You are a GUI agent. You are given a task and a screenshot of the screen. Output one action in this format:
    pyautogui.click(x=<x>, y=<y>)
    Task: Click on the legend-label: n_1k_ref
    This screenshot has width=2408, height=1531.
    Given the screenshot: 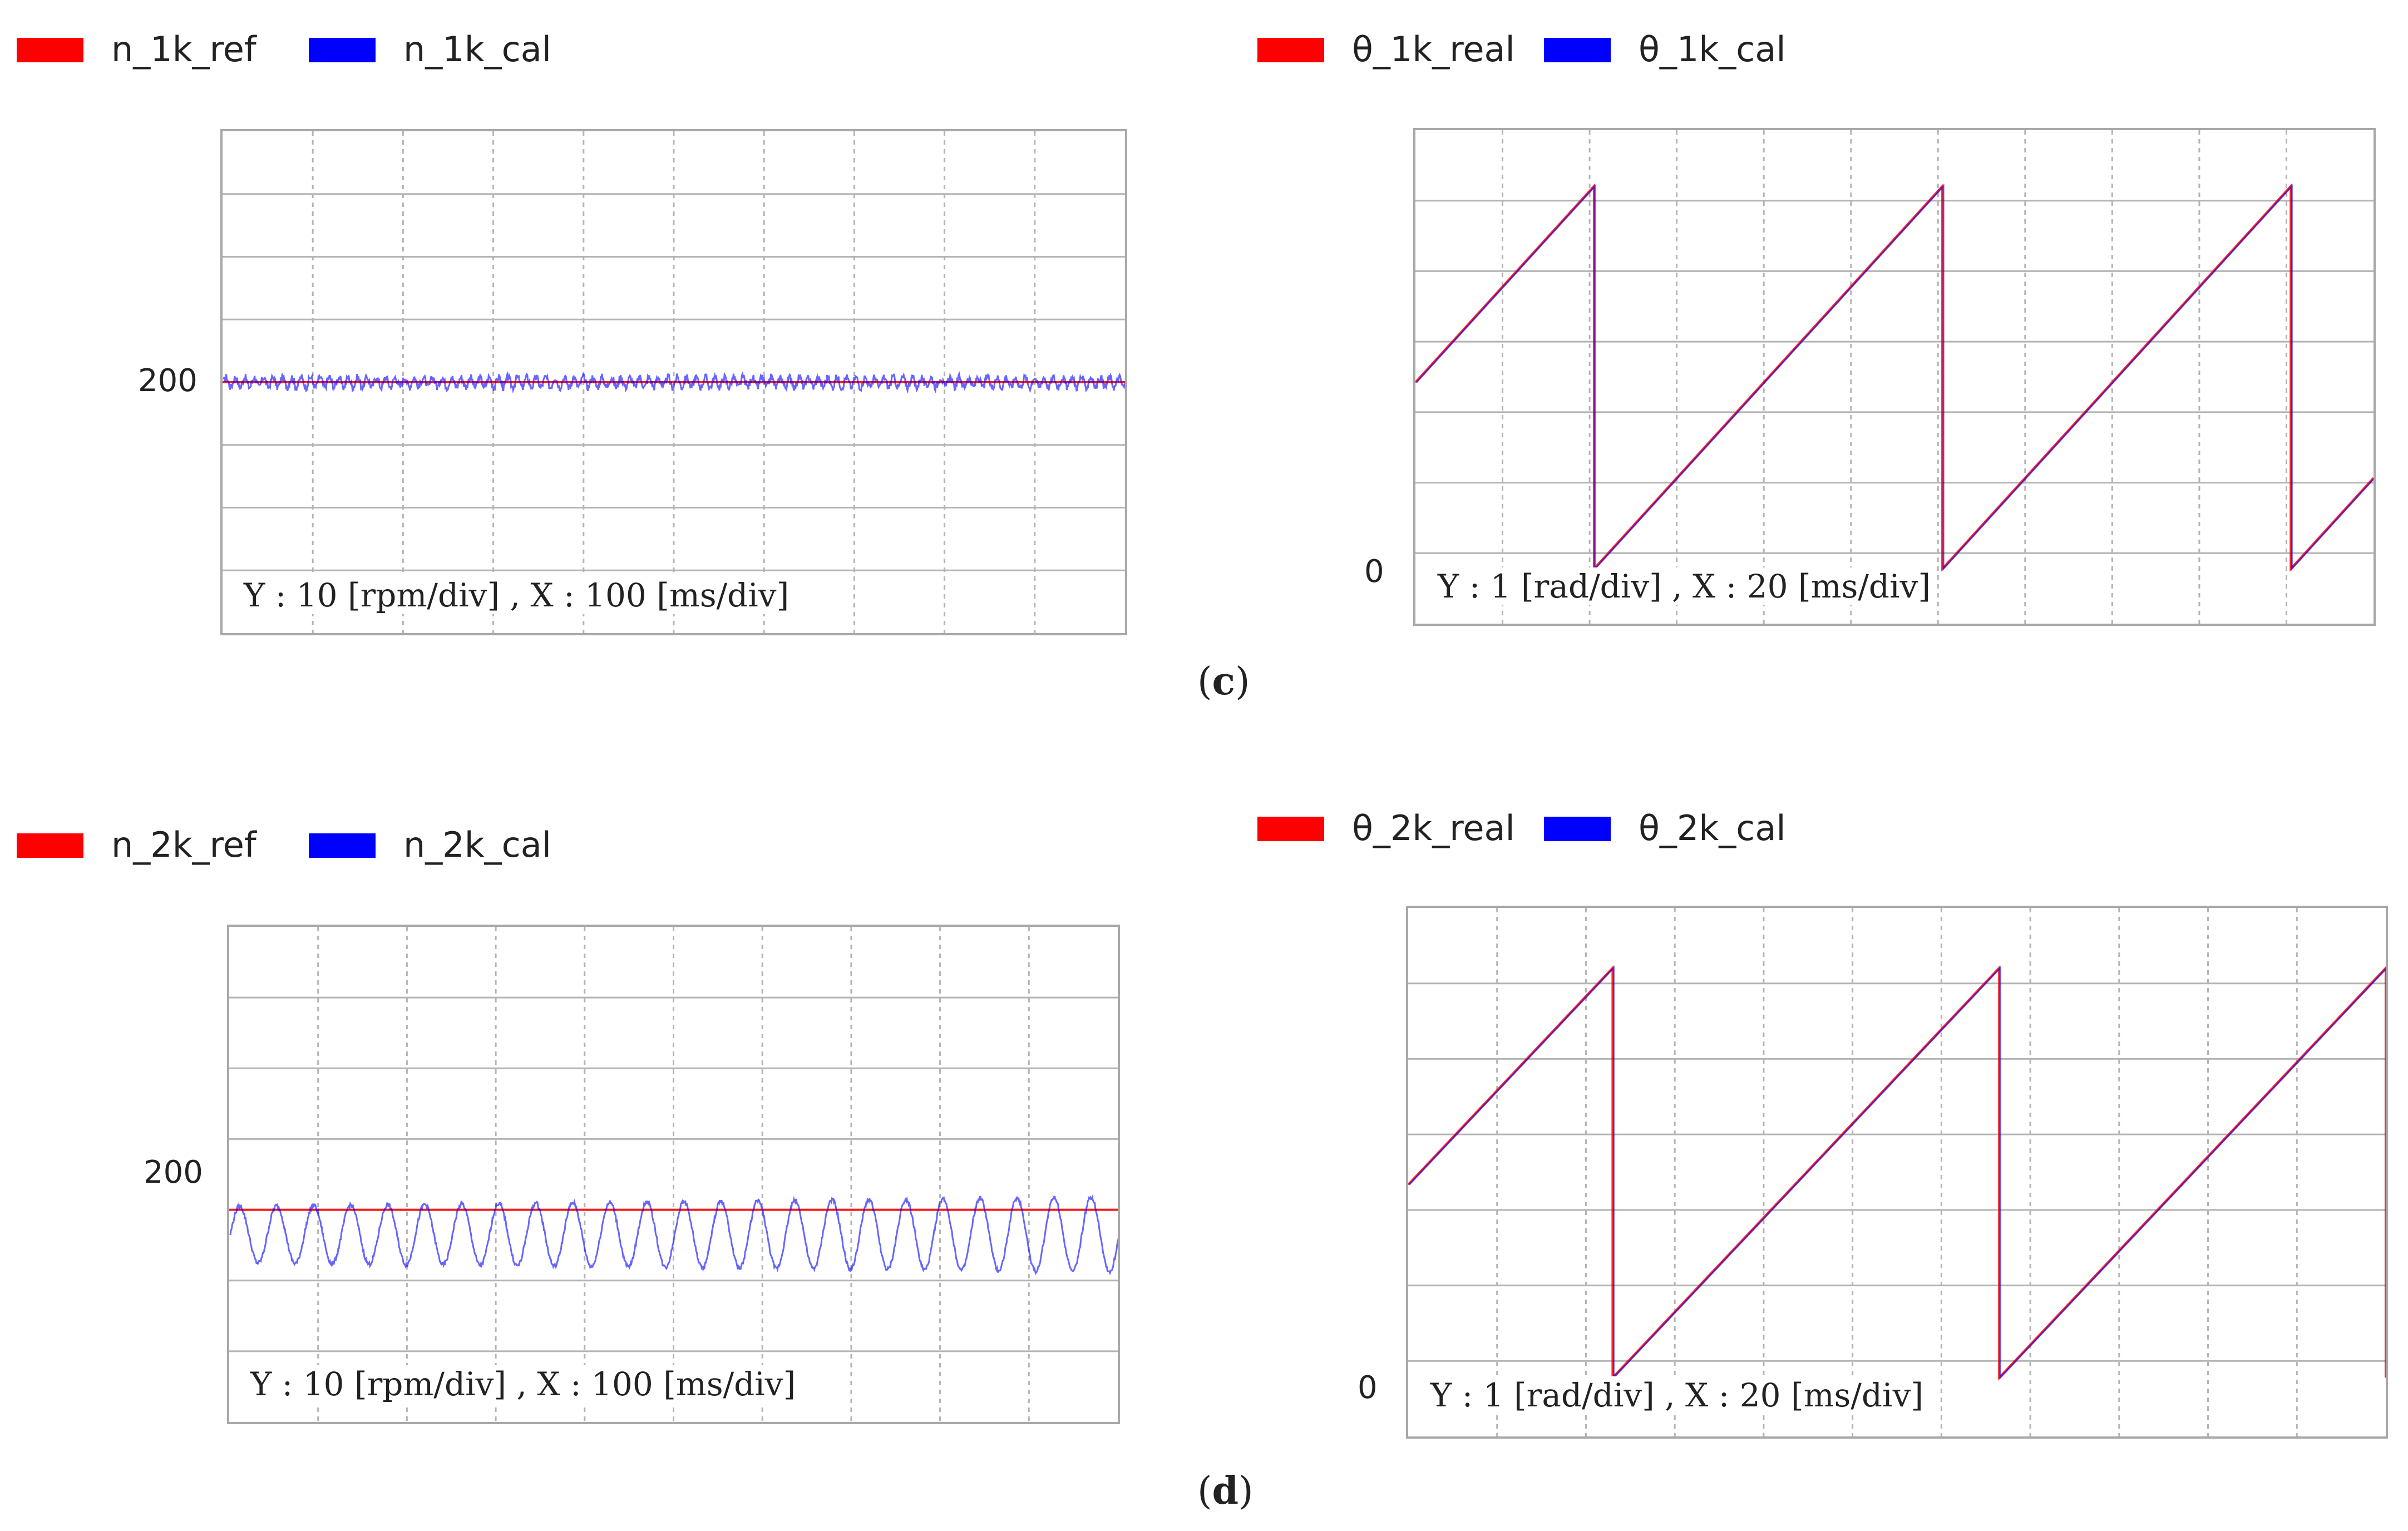 What is the action you would take?
    pyautogui.click(x=183, y=49)
    